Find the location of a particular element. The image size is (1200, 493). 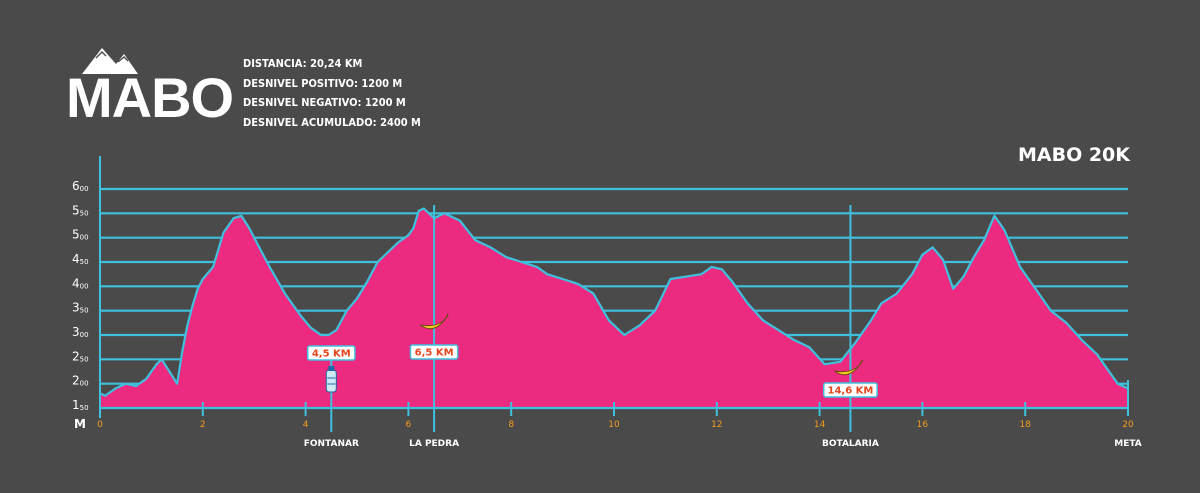

y-tick-label: 600 is located at coordinates (80, 186).